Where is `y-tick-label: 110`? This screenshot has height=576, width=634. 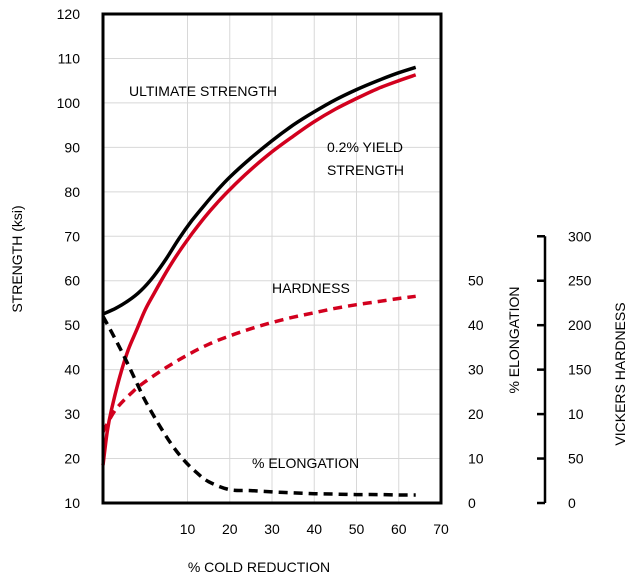 y-tick-label: 110 is located at coordinates (69, 58).